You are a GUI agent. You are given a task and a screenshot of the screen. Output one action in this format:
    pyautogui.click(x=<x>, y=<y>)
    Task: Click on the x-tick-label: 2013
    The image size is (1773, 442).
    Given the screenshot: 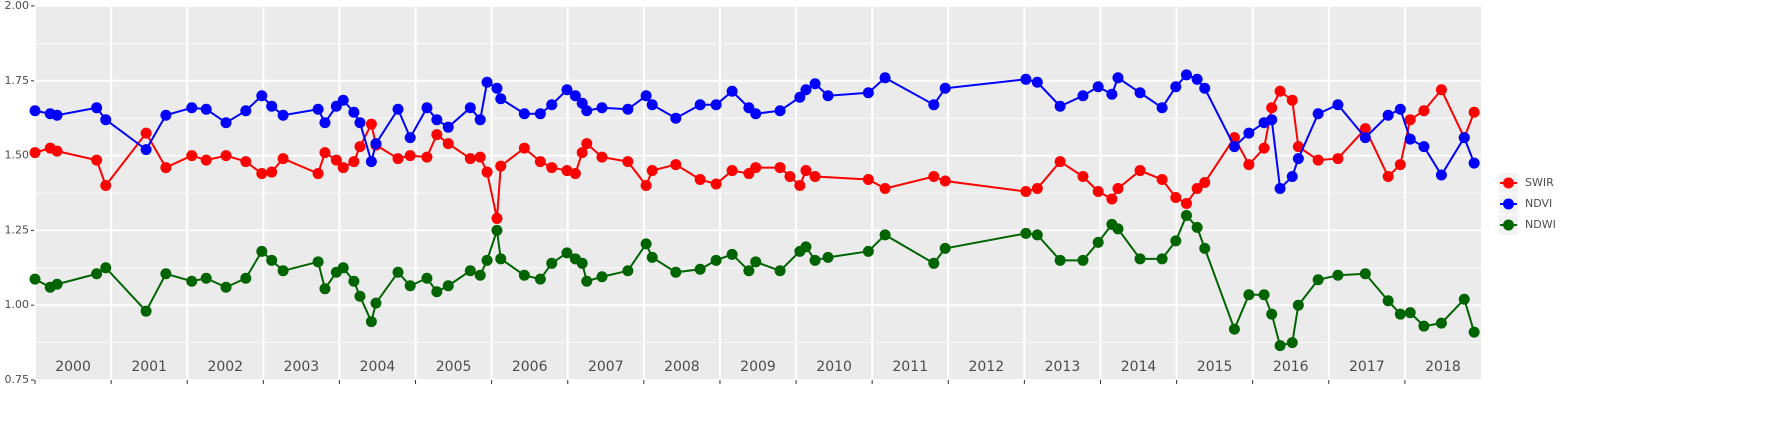 What is the action you would take?
    pyautogui.click(x=1063, y=367)
    